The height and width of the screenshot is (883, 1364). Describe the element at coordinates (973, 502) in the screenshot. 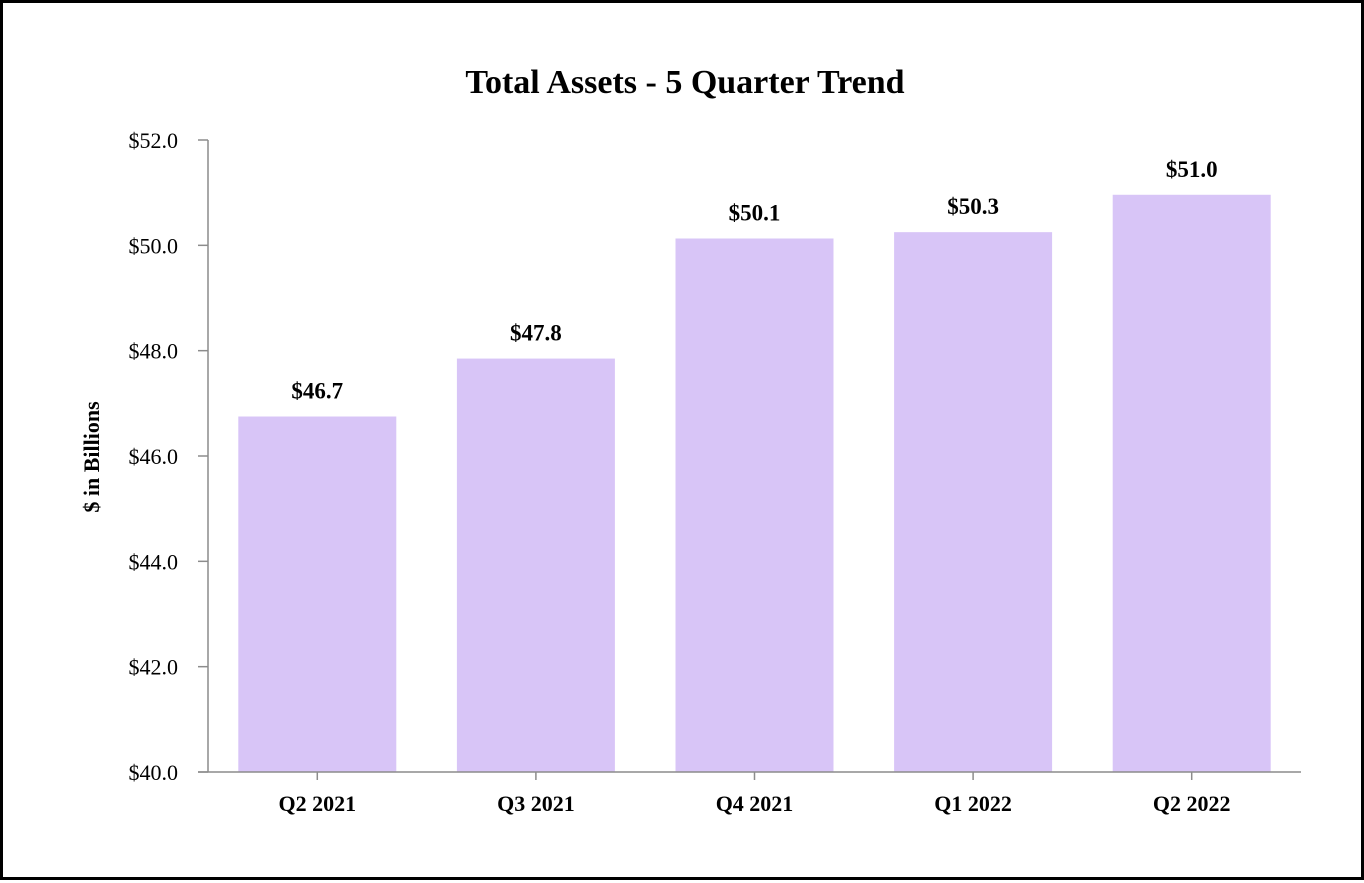

I see `bar-q1-2022` at that location.